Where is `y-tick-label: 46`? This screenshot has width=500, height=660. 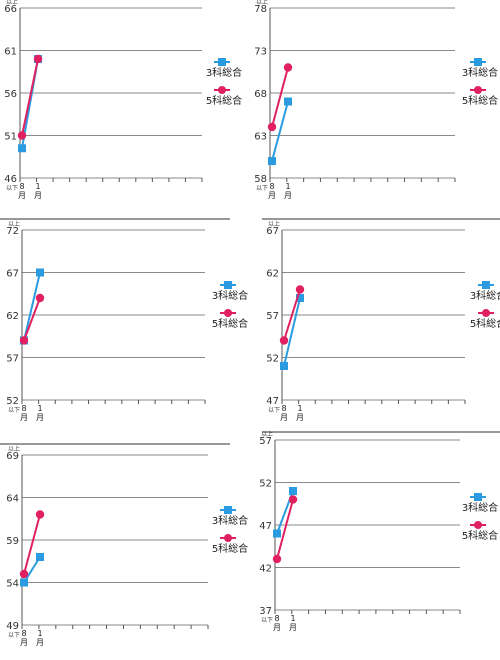
y-tick-label: 46 is located at coordinates (10, 179).